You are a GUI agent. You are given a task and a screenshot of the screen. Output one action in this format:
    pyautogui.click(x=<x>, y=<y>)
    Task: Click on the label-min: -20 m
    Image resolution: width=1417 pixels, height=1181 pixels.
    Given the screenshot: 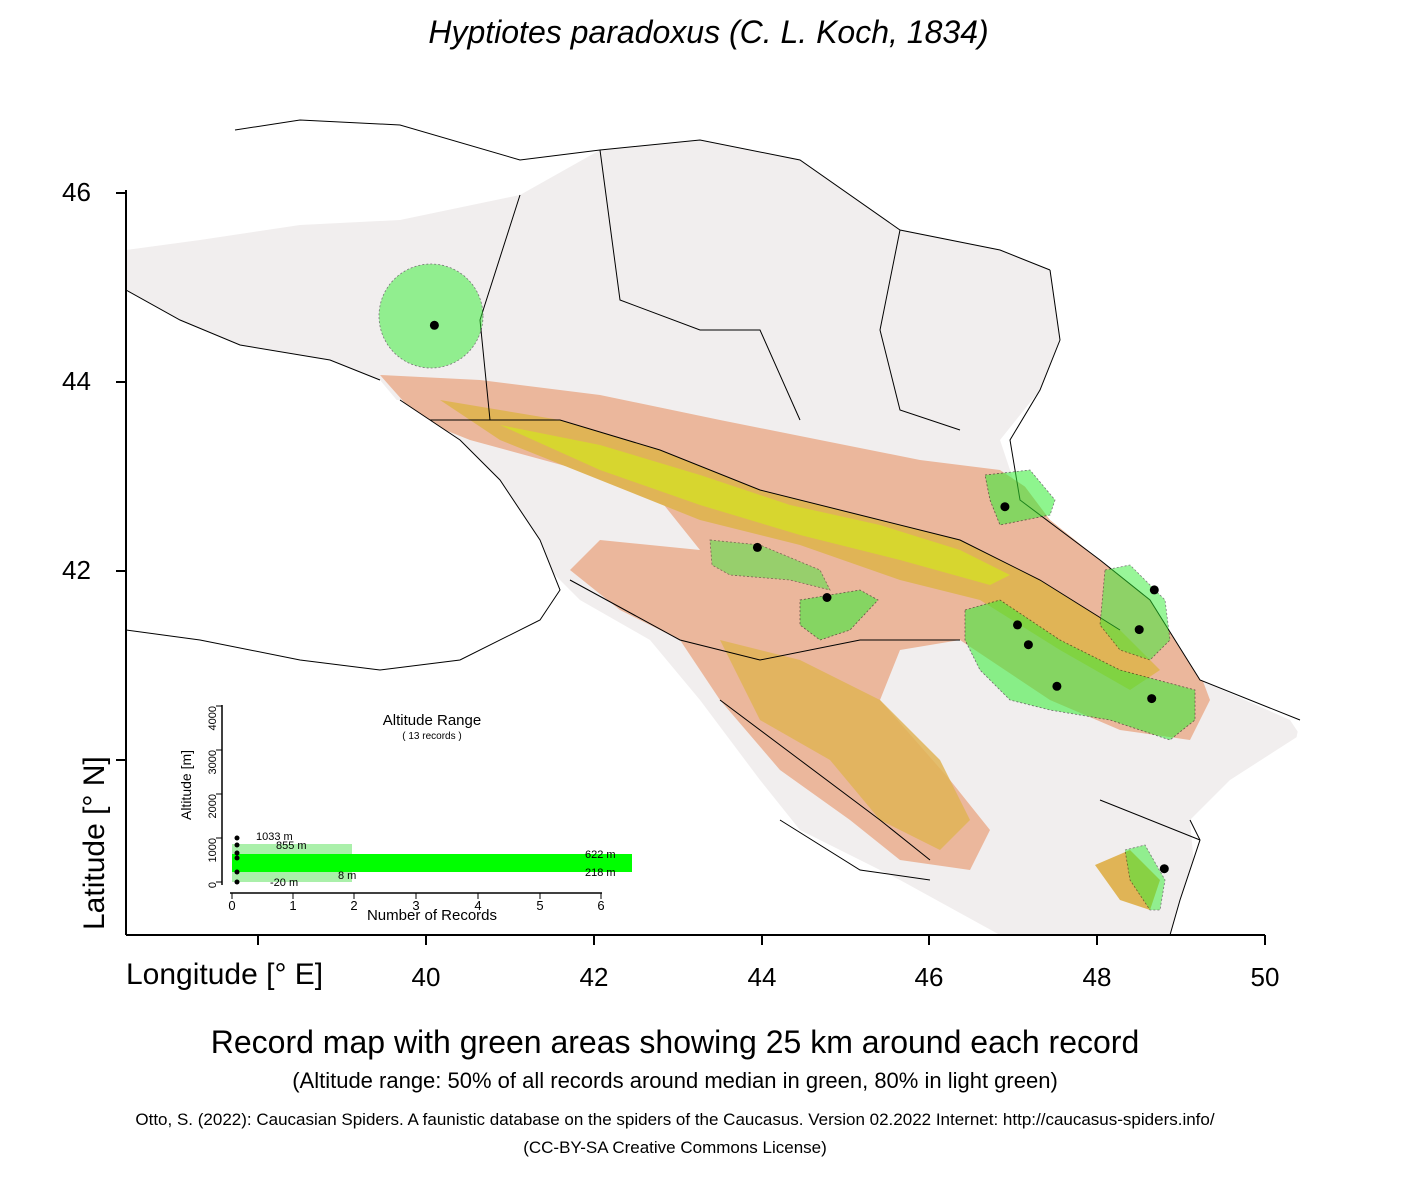 What is the action you would take?
    pyautogui.click(x=284, y=883)
    